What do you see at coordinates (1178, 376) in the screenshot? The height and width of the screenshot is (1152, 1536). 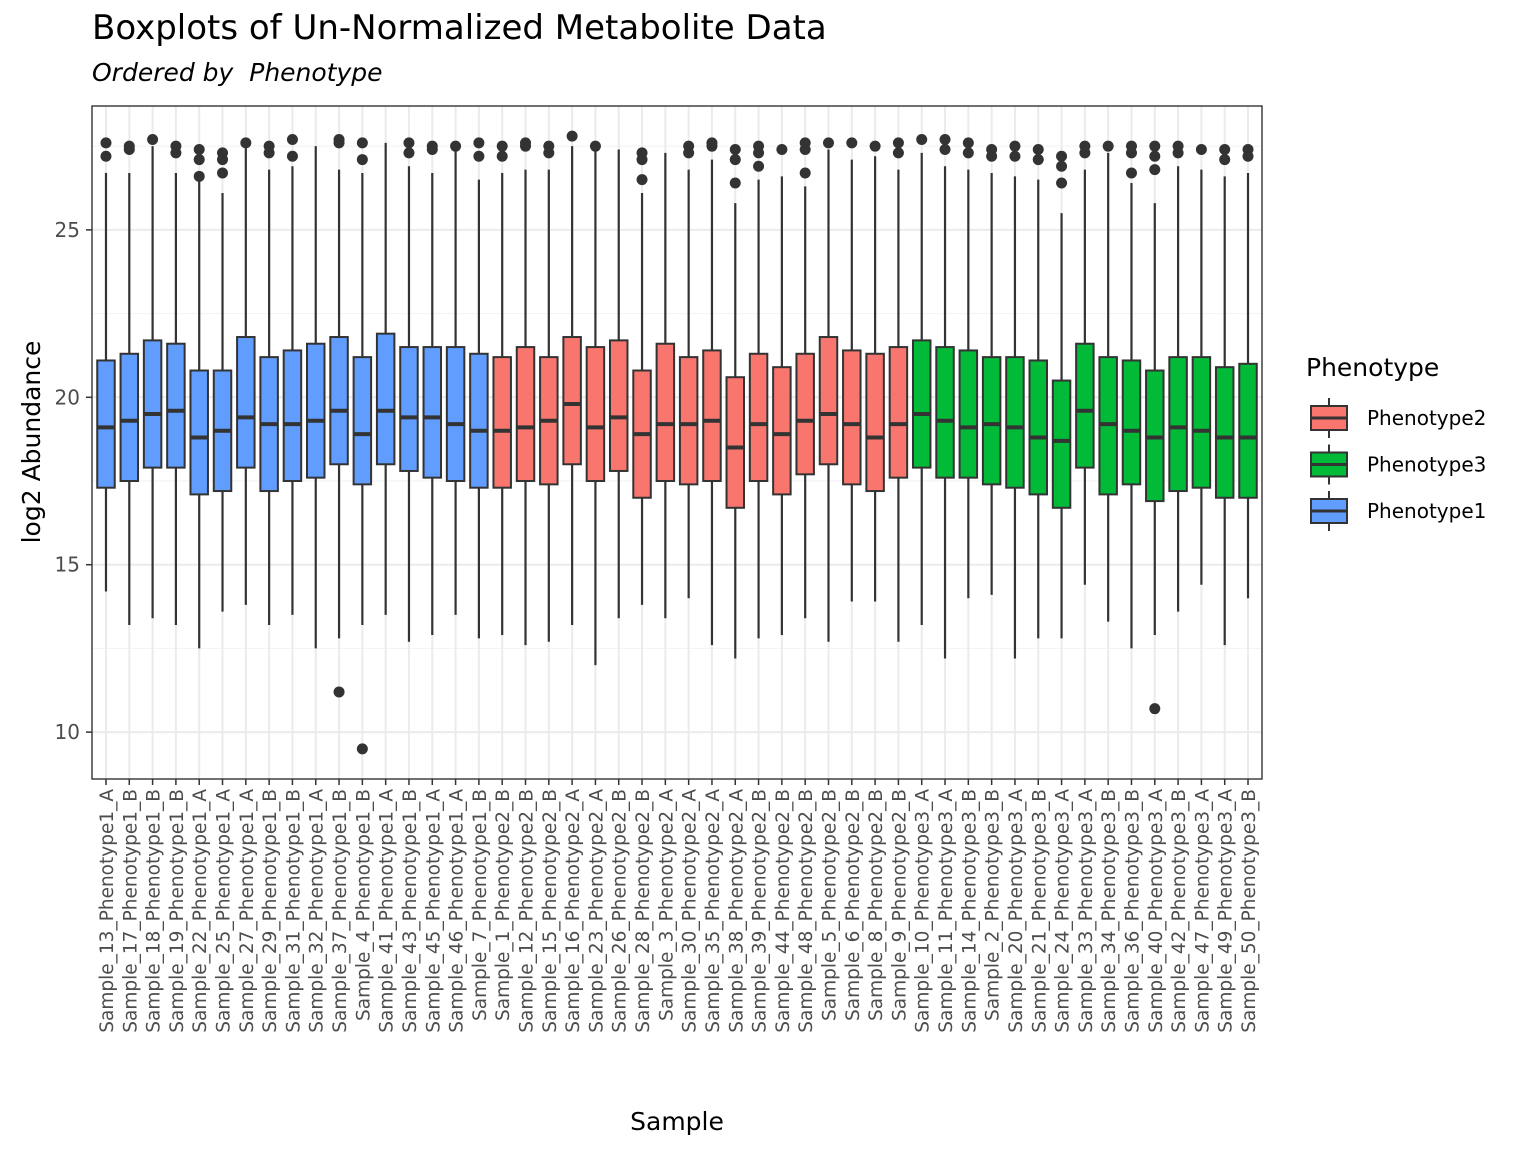 I see `box-Sample_42_Phenotype3_B` at bounding box center [1178, 376].